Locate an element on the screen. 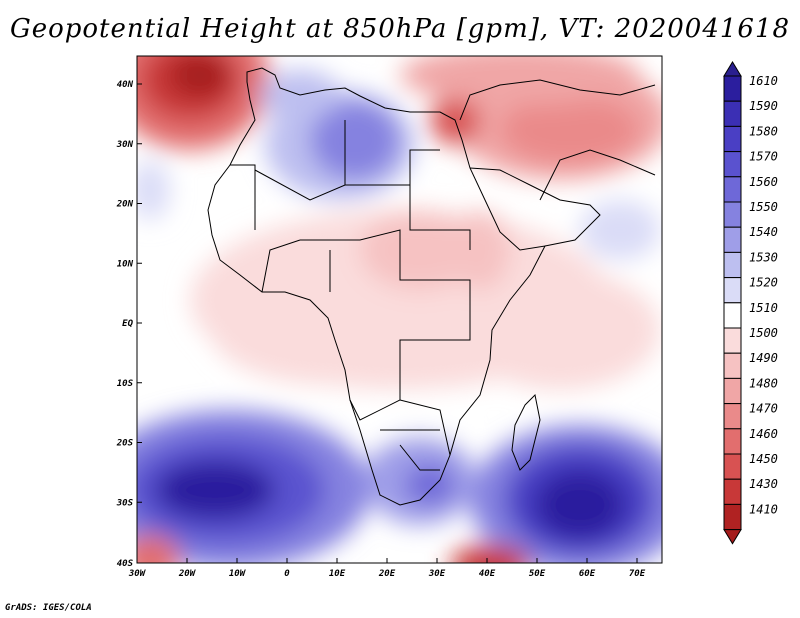  colorbar-label: 1570 is located at coordinates (763, 157).